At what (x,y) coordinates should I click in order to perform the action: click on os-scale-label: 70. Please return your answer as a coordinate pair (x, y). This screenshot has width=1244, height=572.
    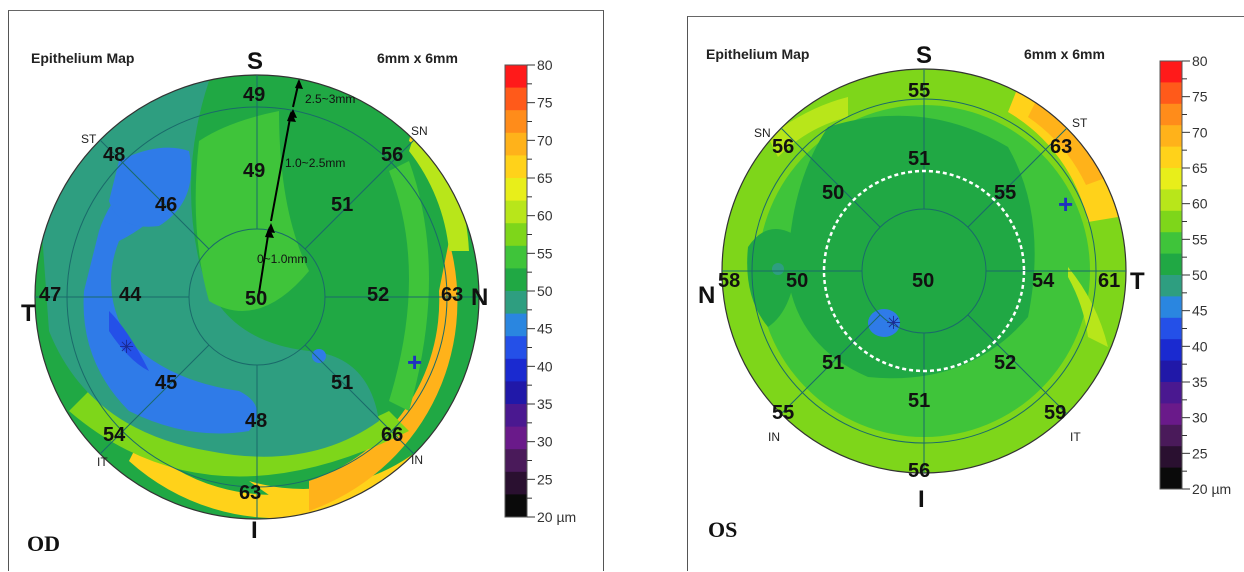
    Looking at the image, I should click on (1200, 132).